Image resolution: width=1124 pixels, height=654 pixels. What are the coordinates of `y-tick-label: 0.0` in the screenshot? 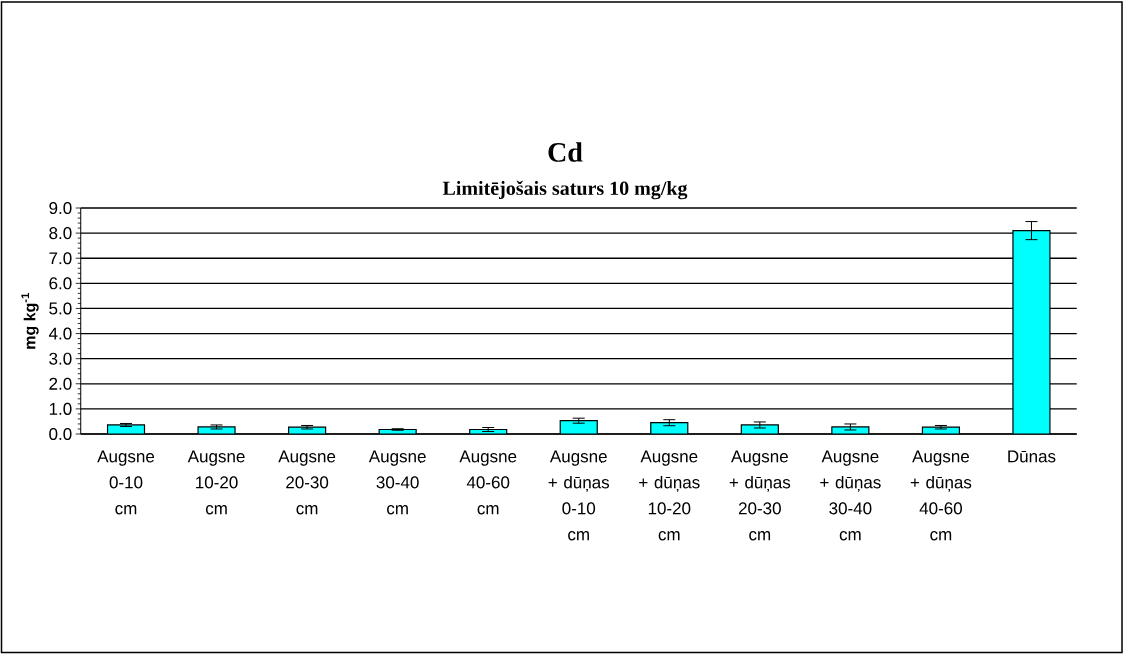 It's located at (60, 434).